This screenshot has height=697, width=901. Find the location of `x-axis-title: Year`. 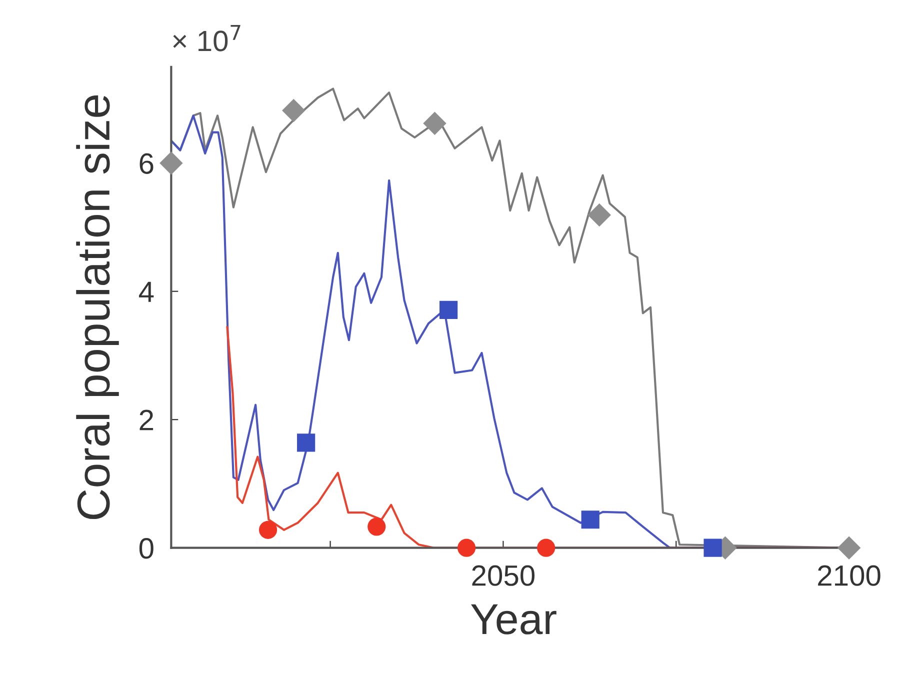

x-axis-title: Year is located at coordinates (513, 619).